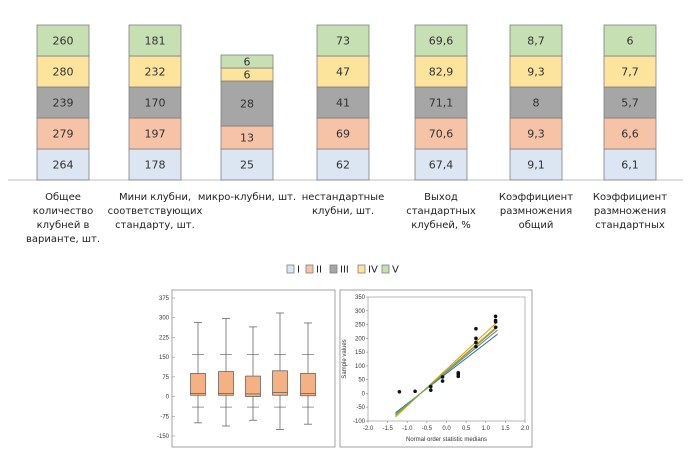  I want to click on x-tick-label: -1.5, so click(387, 429).